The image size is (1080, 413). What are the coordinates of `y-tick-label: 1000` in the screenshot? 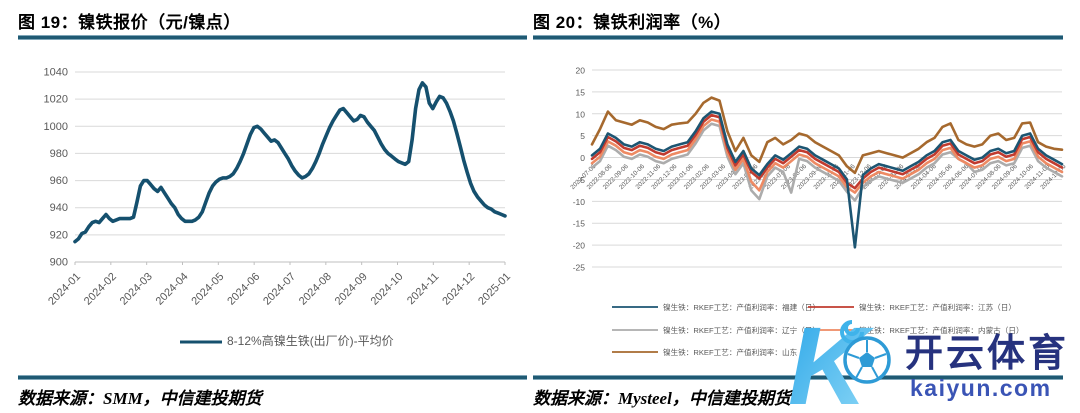 It's located at (56, 127).